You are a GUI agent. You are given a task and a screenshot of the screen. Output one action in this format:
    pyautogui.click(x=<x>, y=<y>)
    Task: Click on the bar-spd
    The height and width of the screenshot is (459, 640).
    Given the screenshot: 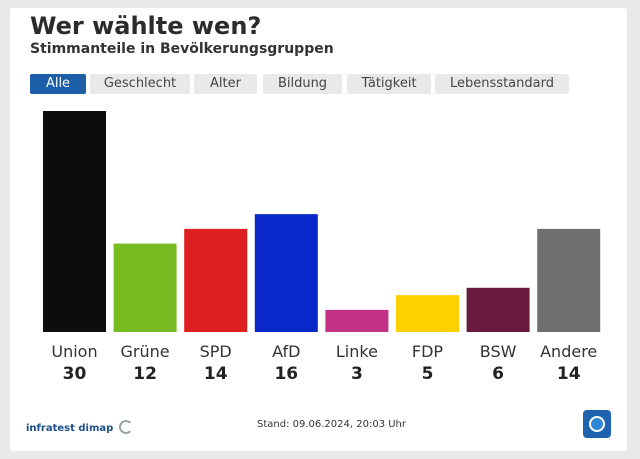 What is the action you would take?
    pyautogui.click(x=216, y=280)
    